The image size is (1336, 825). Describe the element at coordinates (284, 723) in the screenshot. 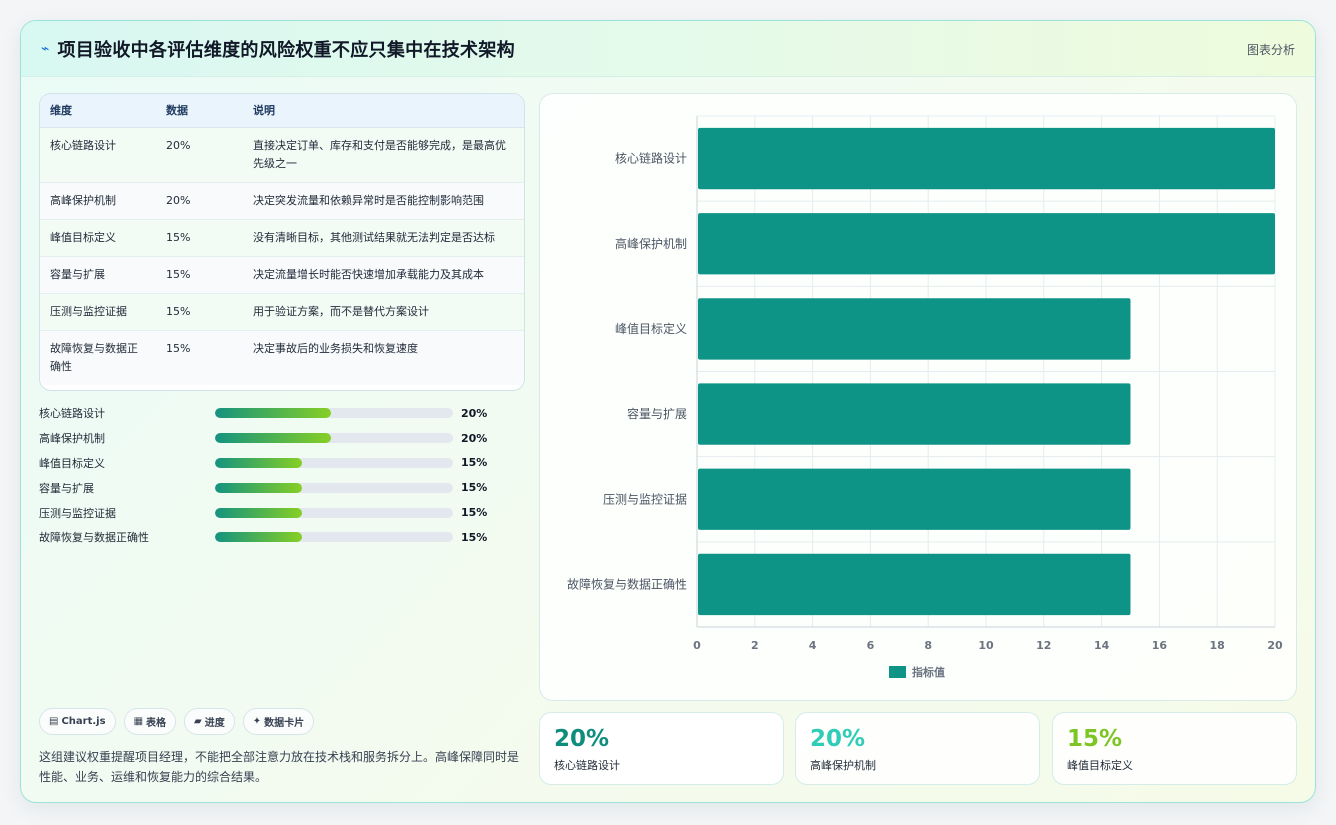

I see `tag-label: 数据卡片` at that location.